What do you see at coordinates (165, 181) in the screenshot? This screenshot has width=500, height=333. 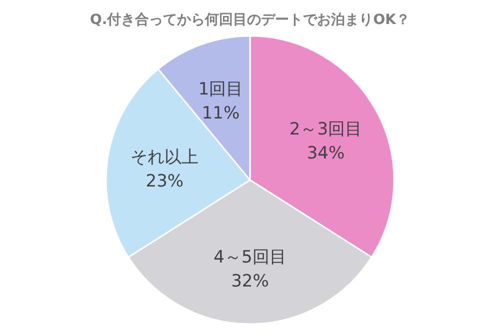 I see `data-label: 23%` at bounding box center [165, 181].